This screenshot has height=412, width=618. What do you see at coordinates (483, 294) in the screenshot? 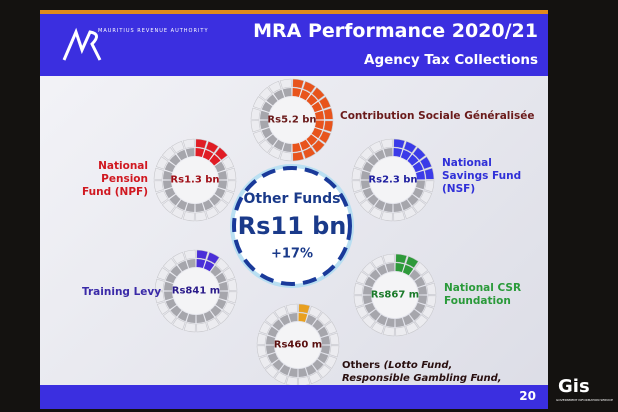
I see `fund-name-csr: National CSR Foundation` at bounding box center [483, 294].